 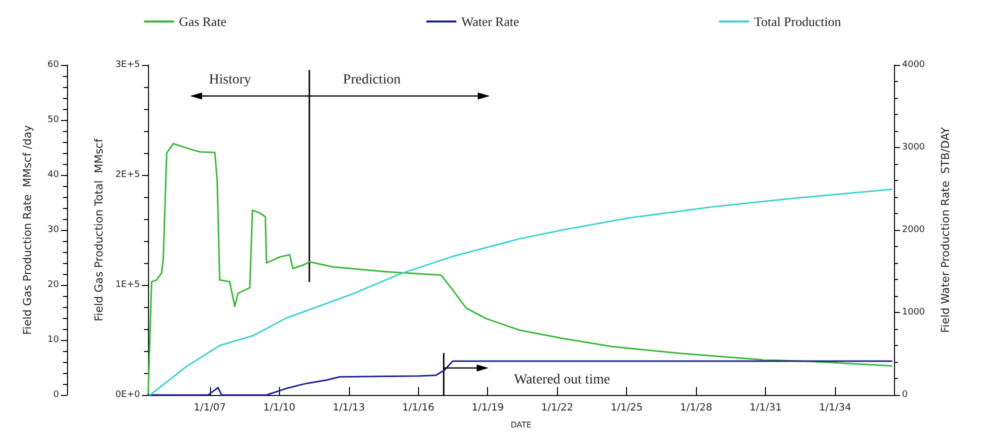 I want to click on x-tick-label: 1/1/10, so click(x=279, y=408).